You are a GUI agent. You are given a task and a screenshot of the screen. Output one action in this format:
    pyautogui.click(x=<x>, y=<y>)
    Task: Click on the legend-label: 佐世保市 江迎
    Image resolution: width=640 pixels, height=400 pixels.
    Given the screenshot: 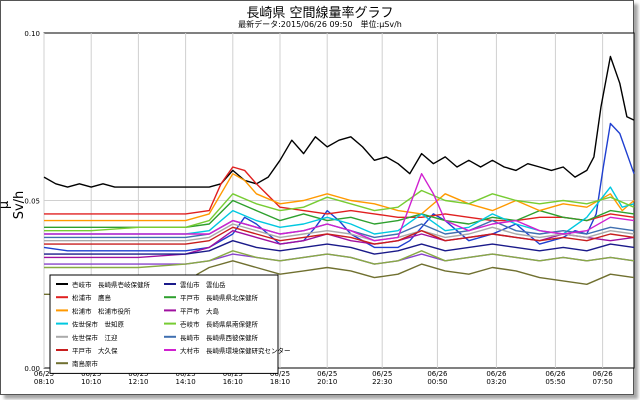 What is the action you would take?
    pyautogui.click(x=95, y=337)
    